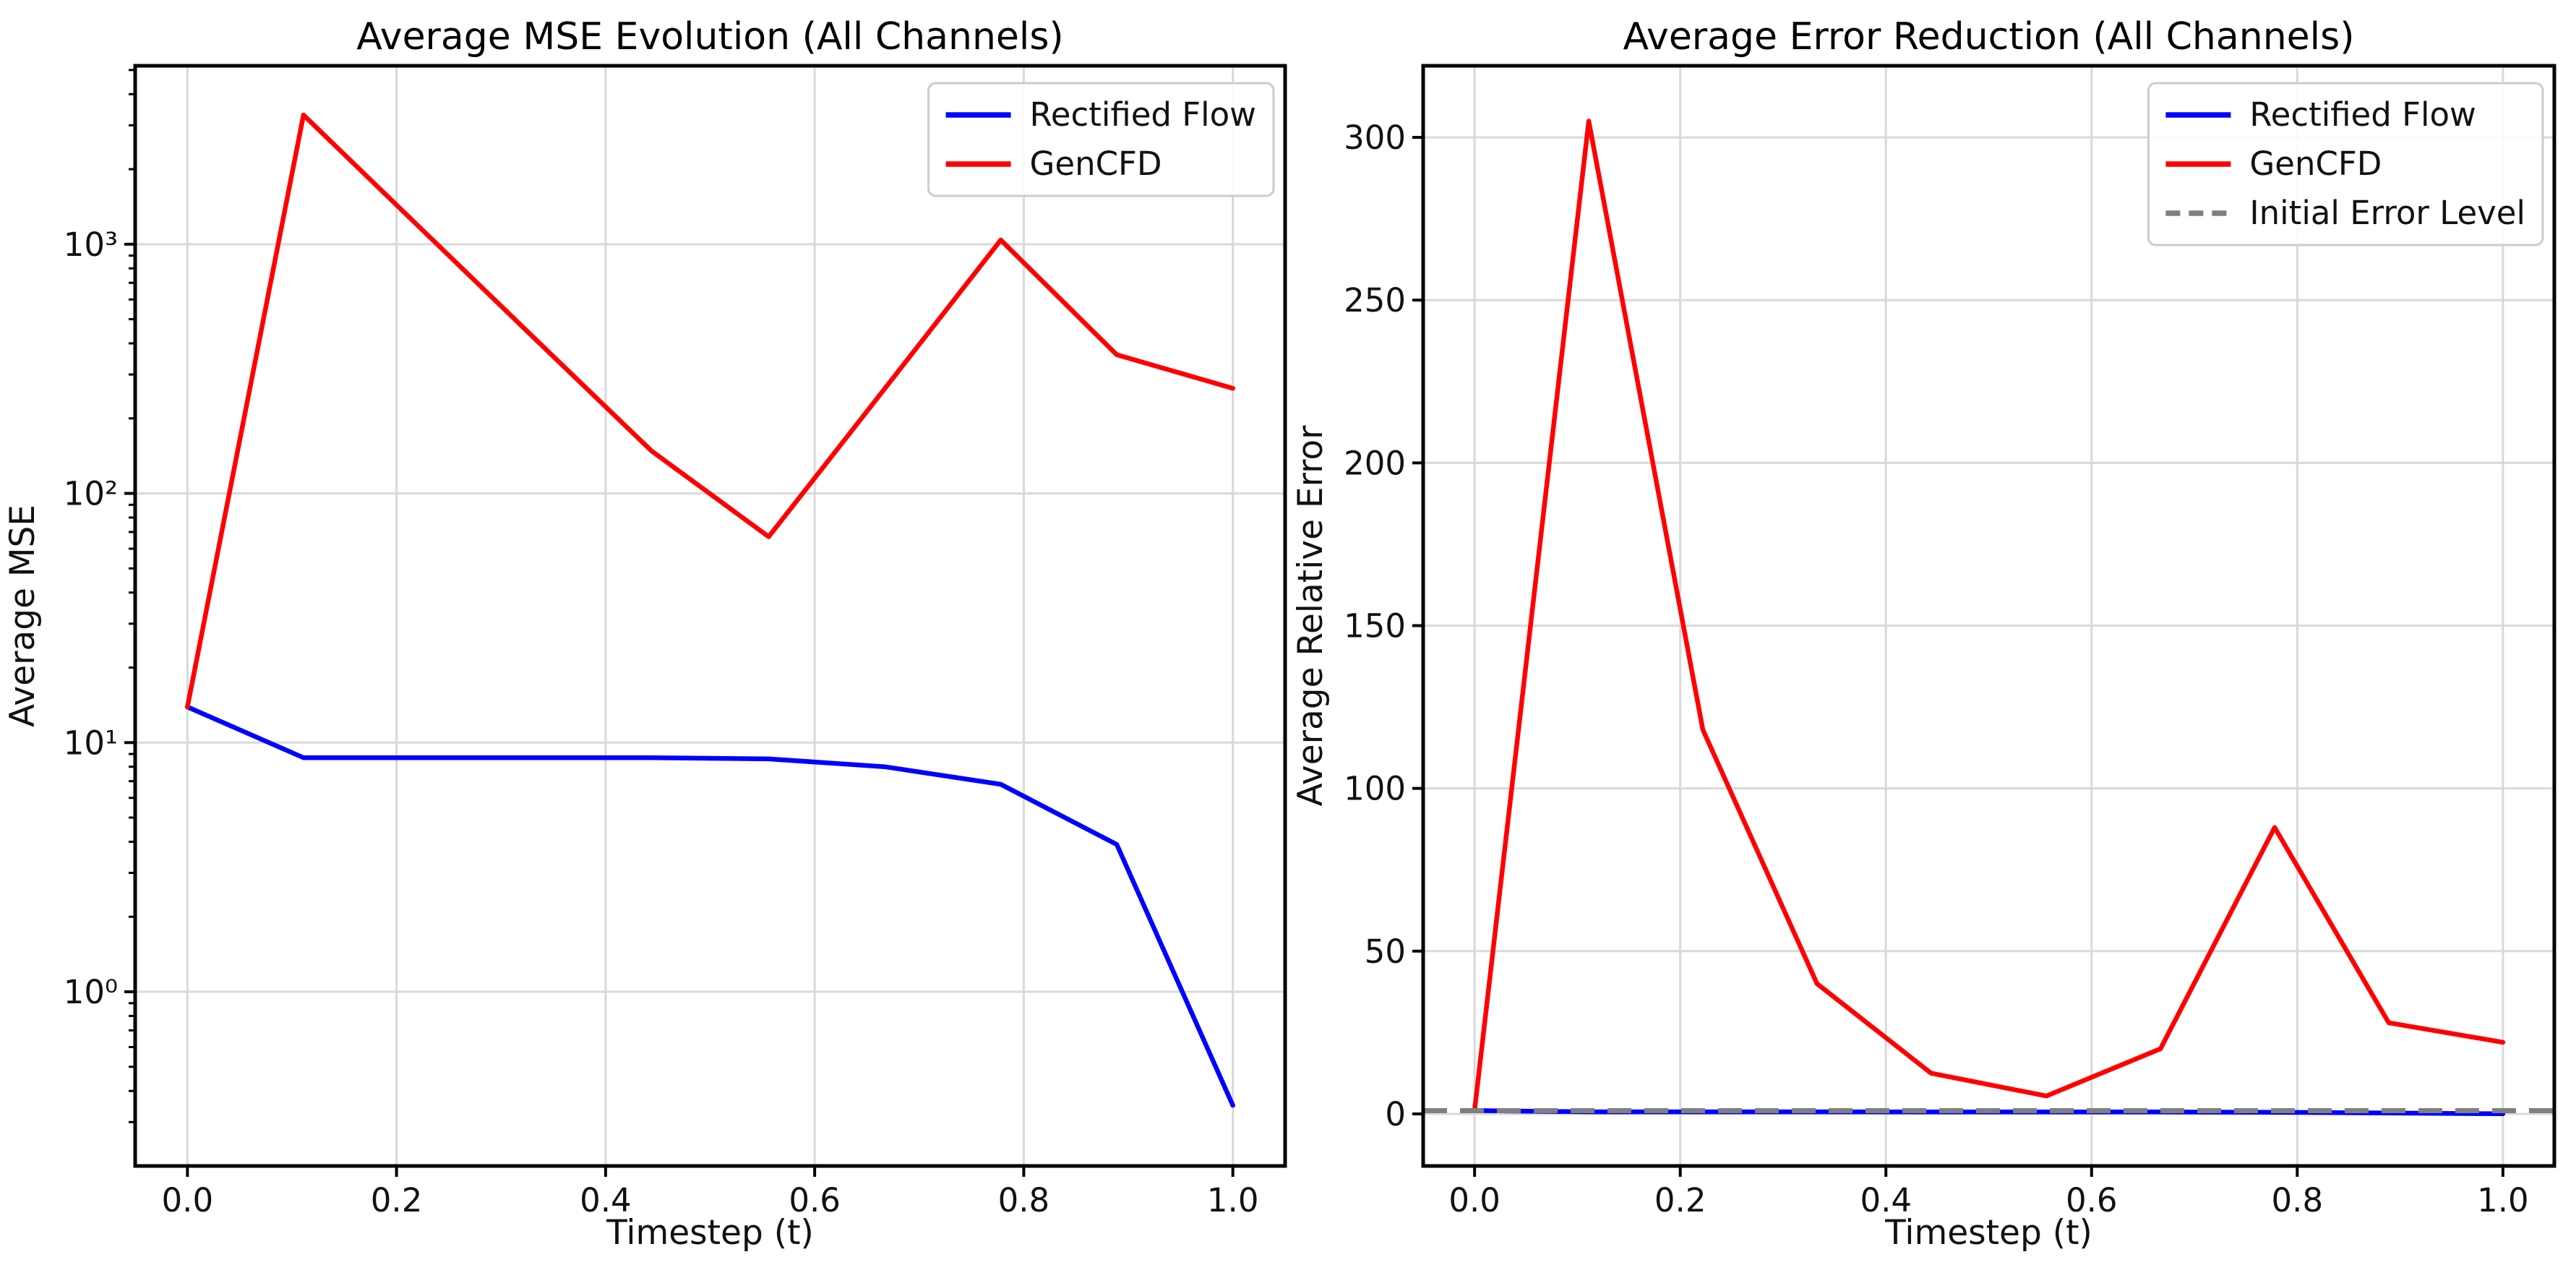  Describe the element at coordinates (1386, 951) in the screenshot. I see `y-tick-label: 50` at that location.